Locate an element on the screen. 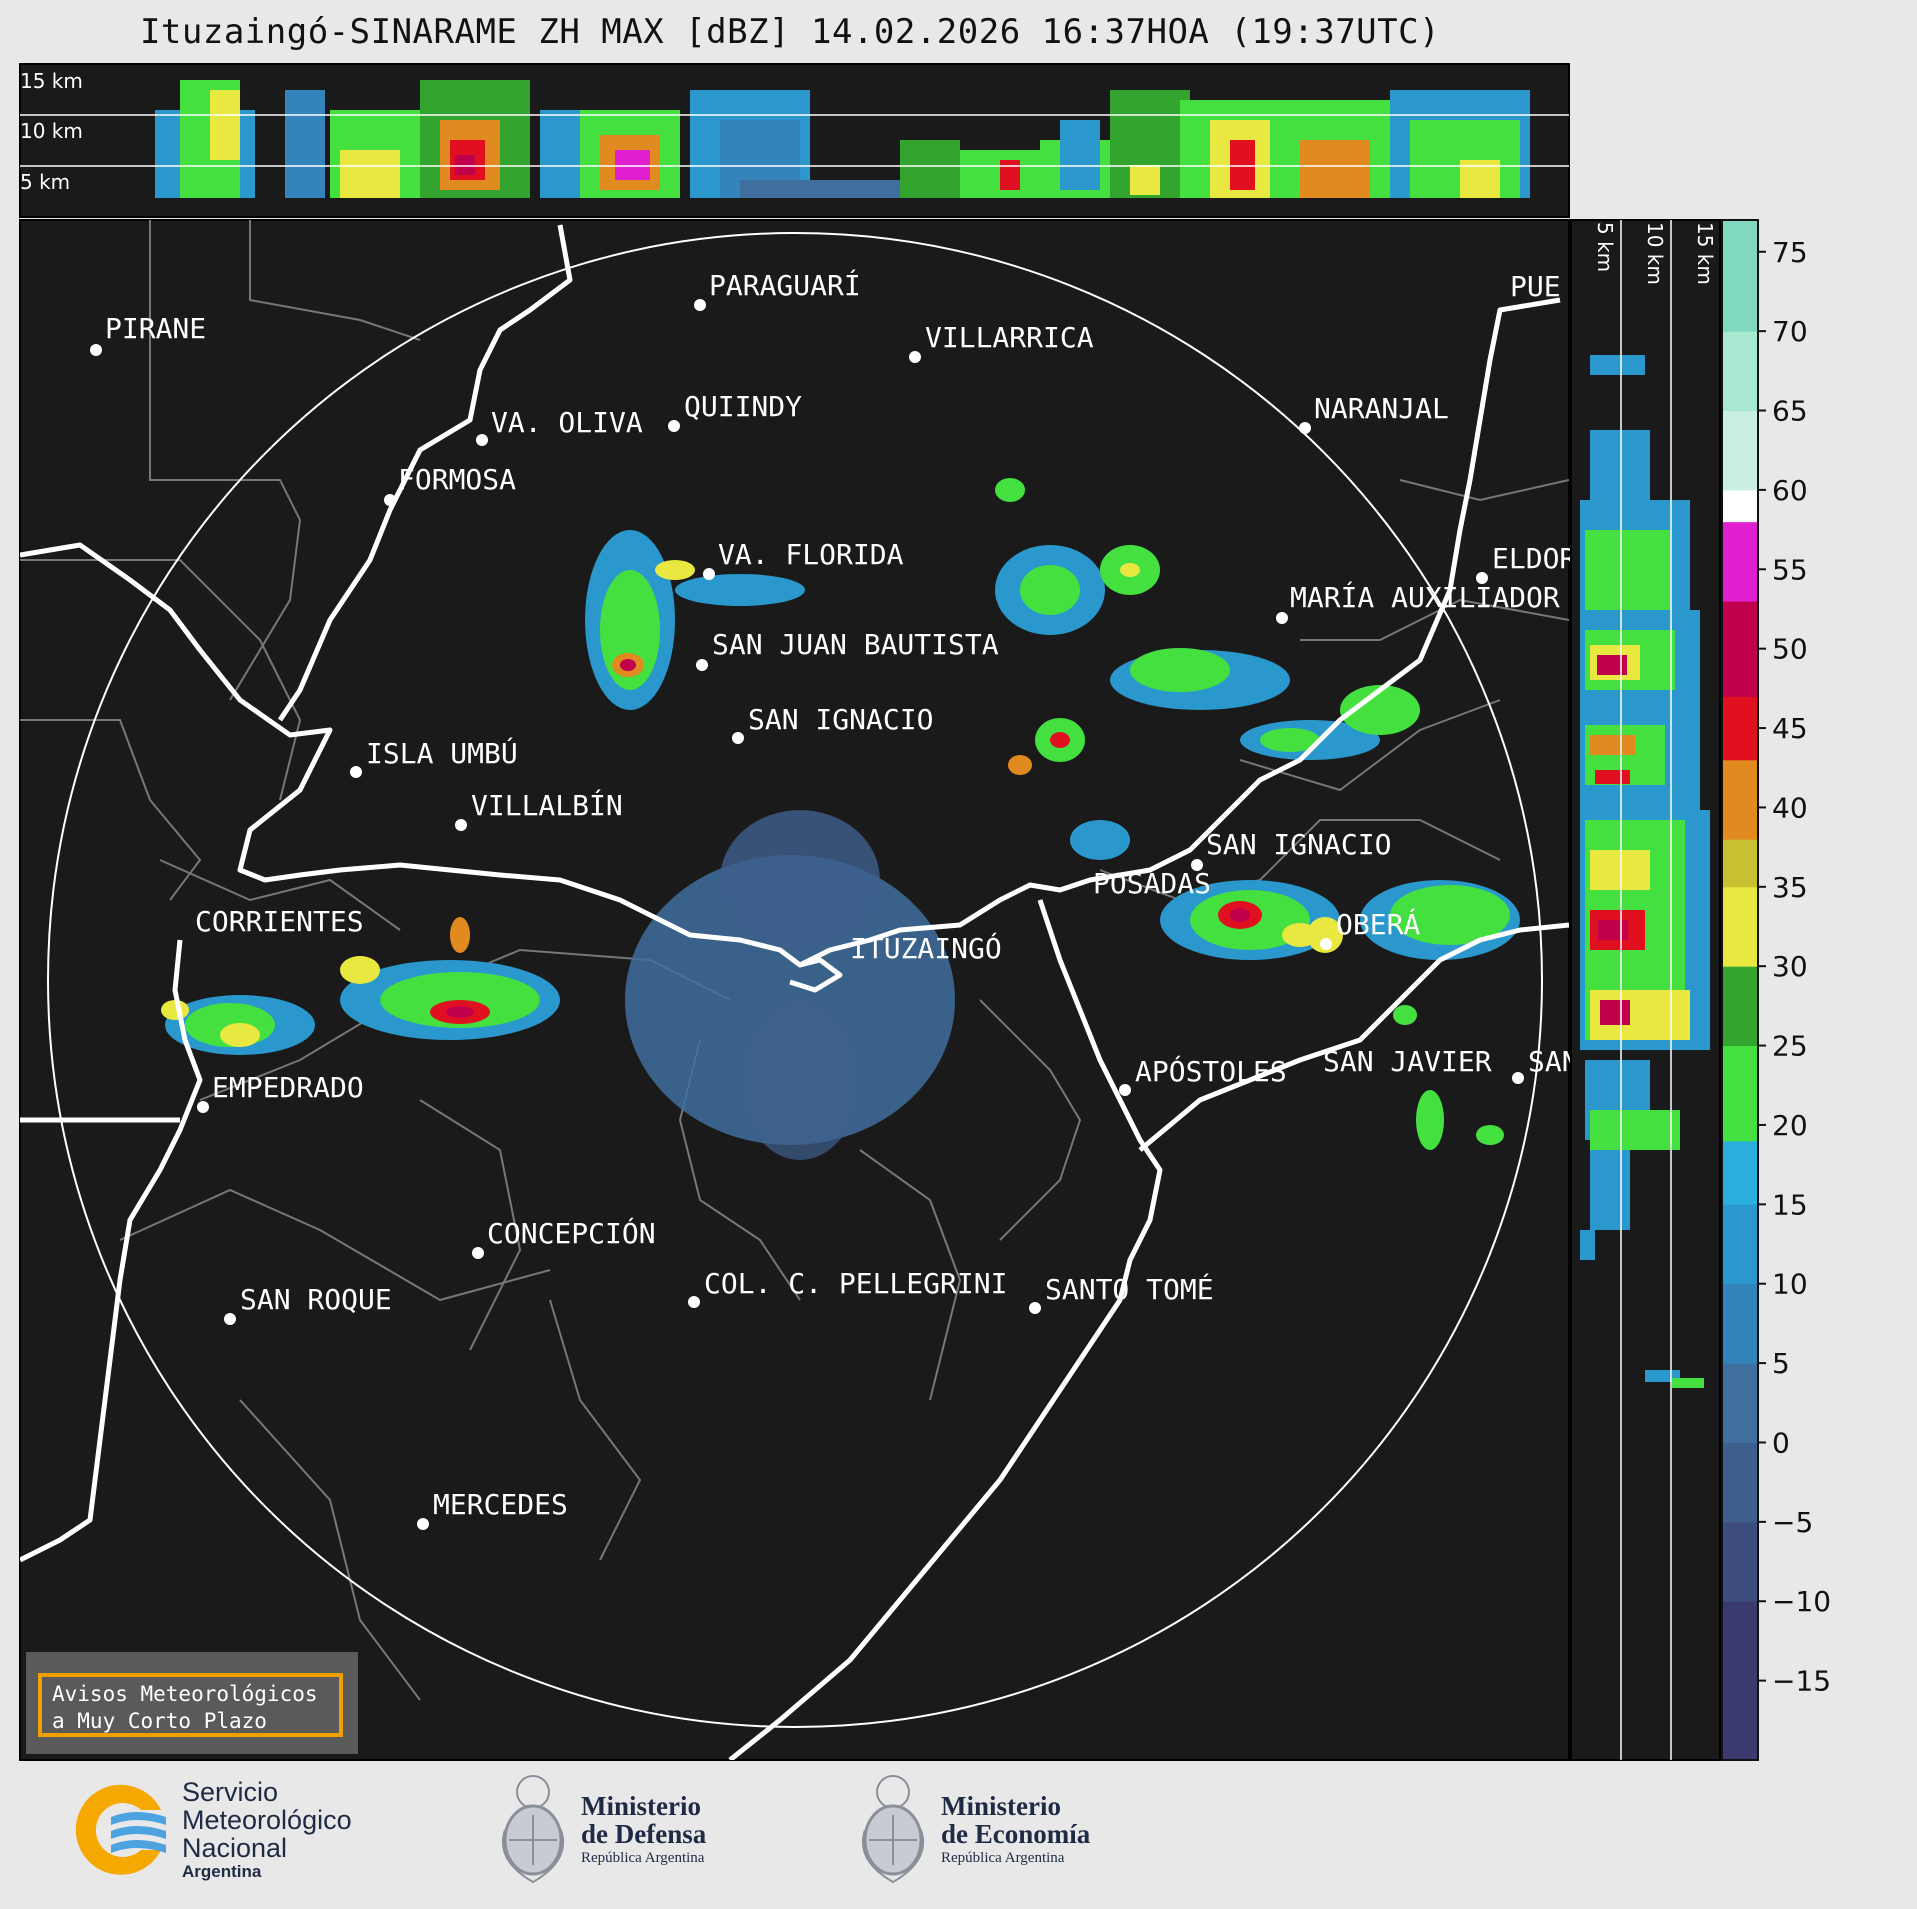  colorbar-tick-label: −10 is located at coordinates (1801, 1601).